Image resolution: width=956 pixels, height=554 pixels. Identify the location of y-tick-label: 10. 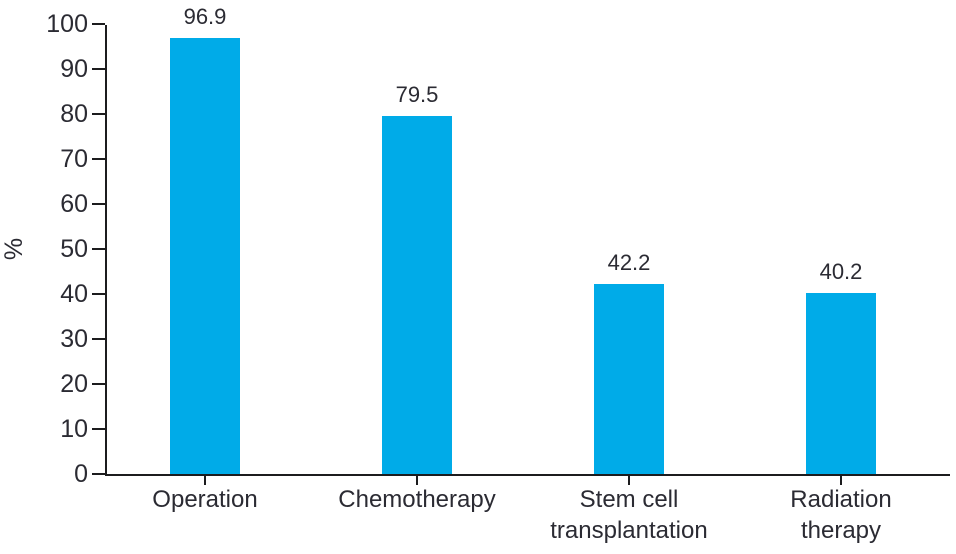
(74, 429).